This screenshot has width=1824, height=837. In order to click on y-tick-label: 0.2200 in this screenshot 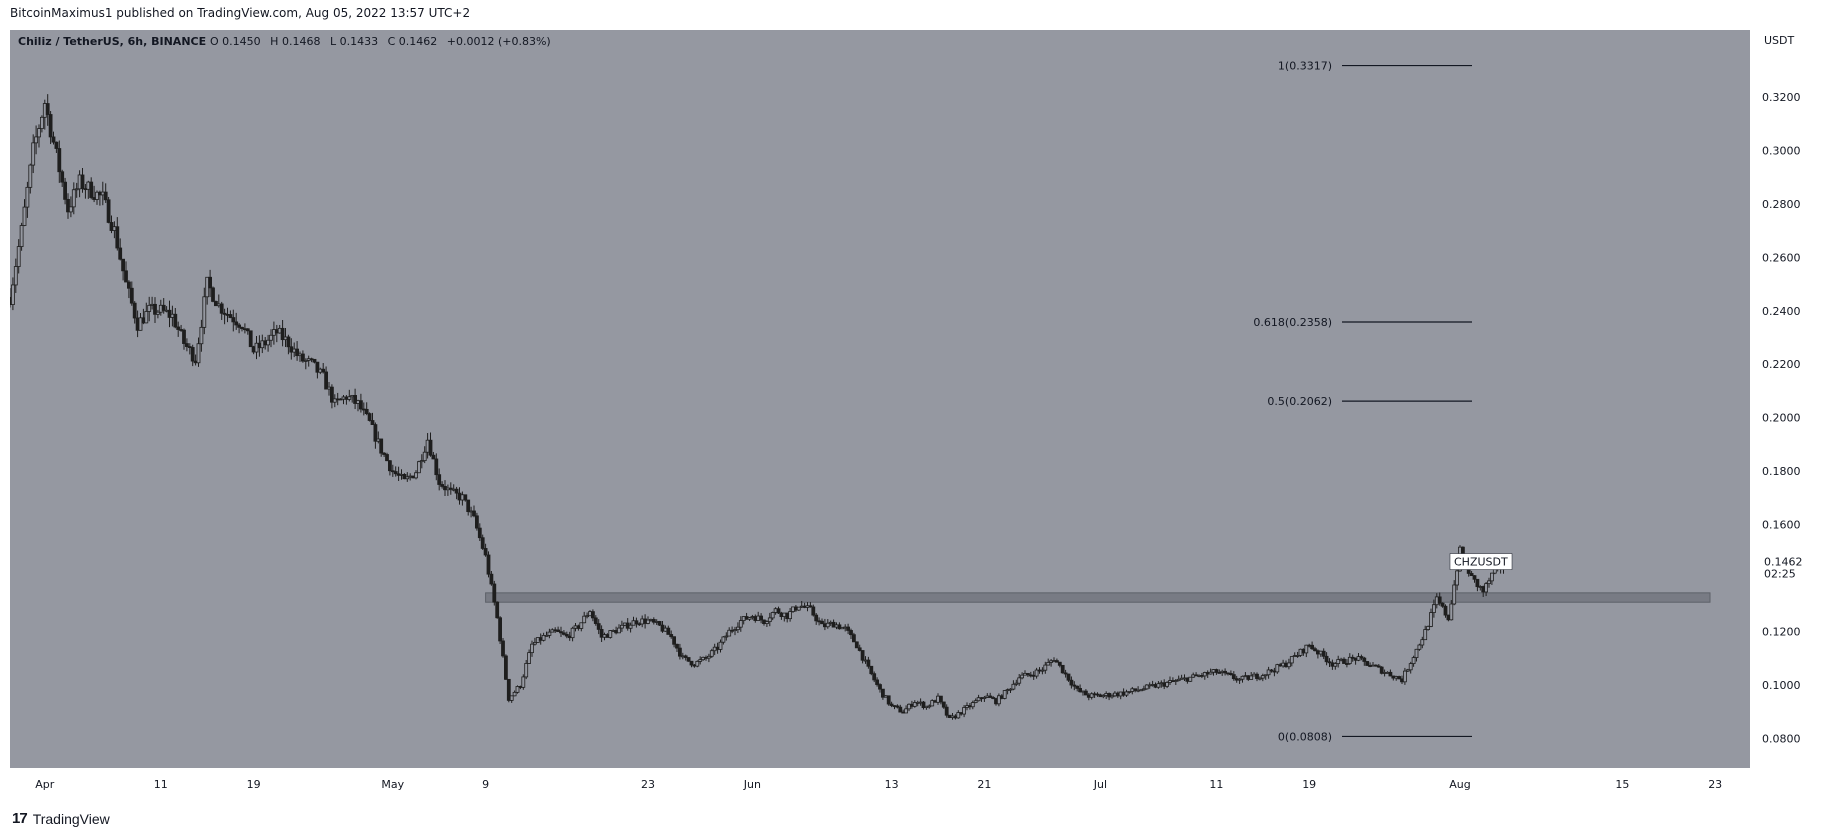, I will do `click(1781, 364)`.